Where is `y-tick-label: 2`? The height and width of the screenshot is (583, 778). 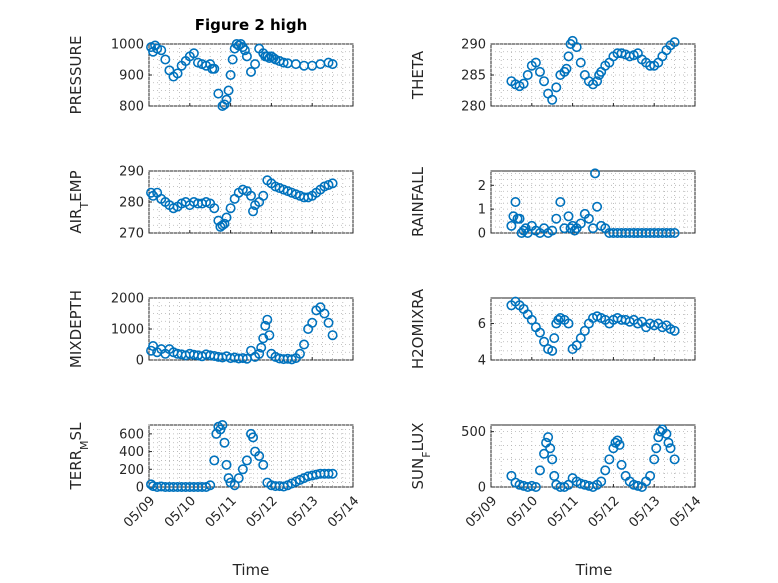
y-tick-label: 2 is located at coordinates (482, 186).